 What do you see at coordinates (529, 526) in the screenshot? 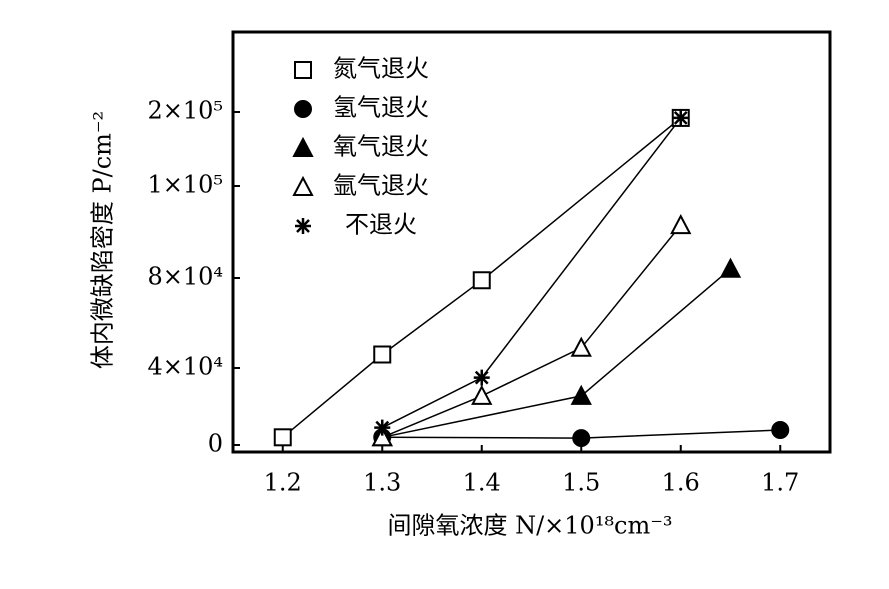
I see `x-axis-label: 间隙氧浓度 N/×10¹⁸cm⁻³` at bounding box center [529, 526].